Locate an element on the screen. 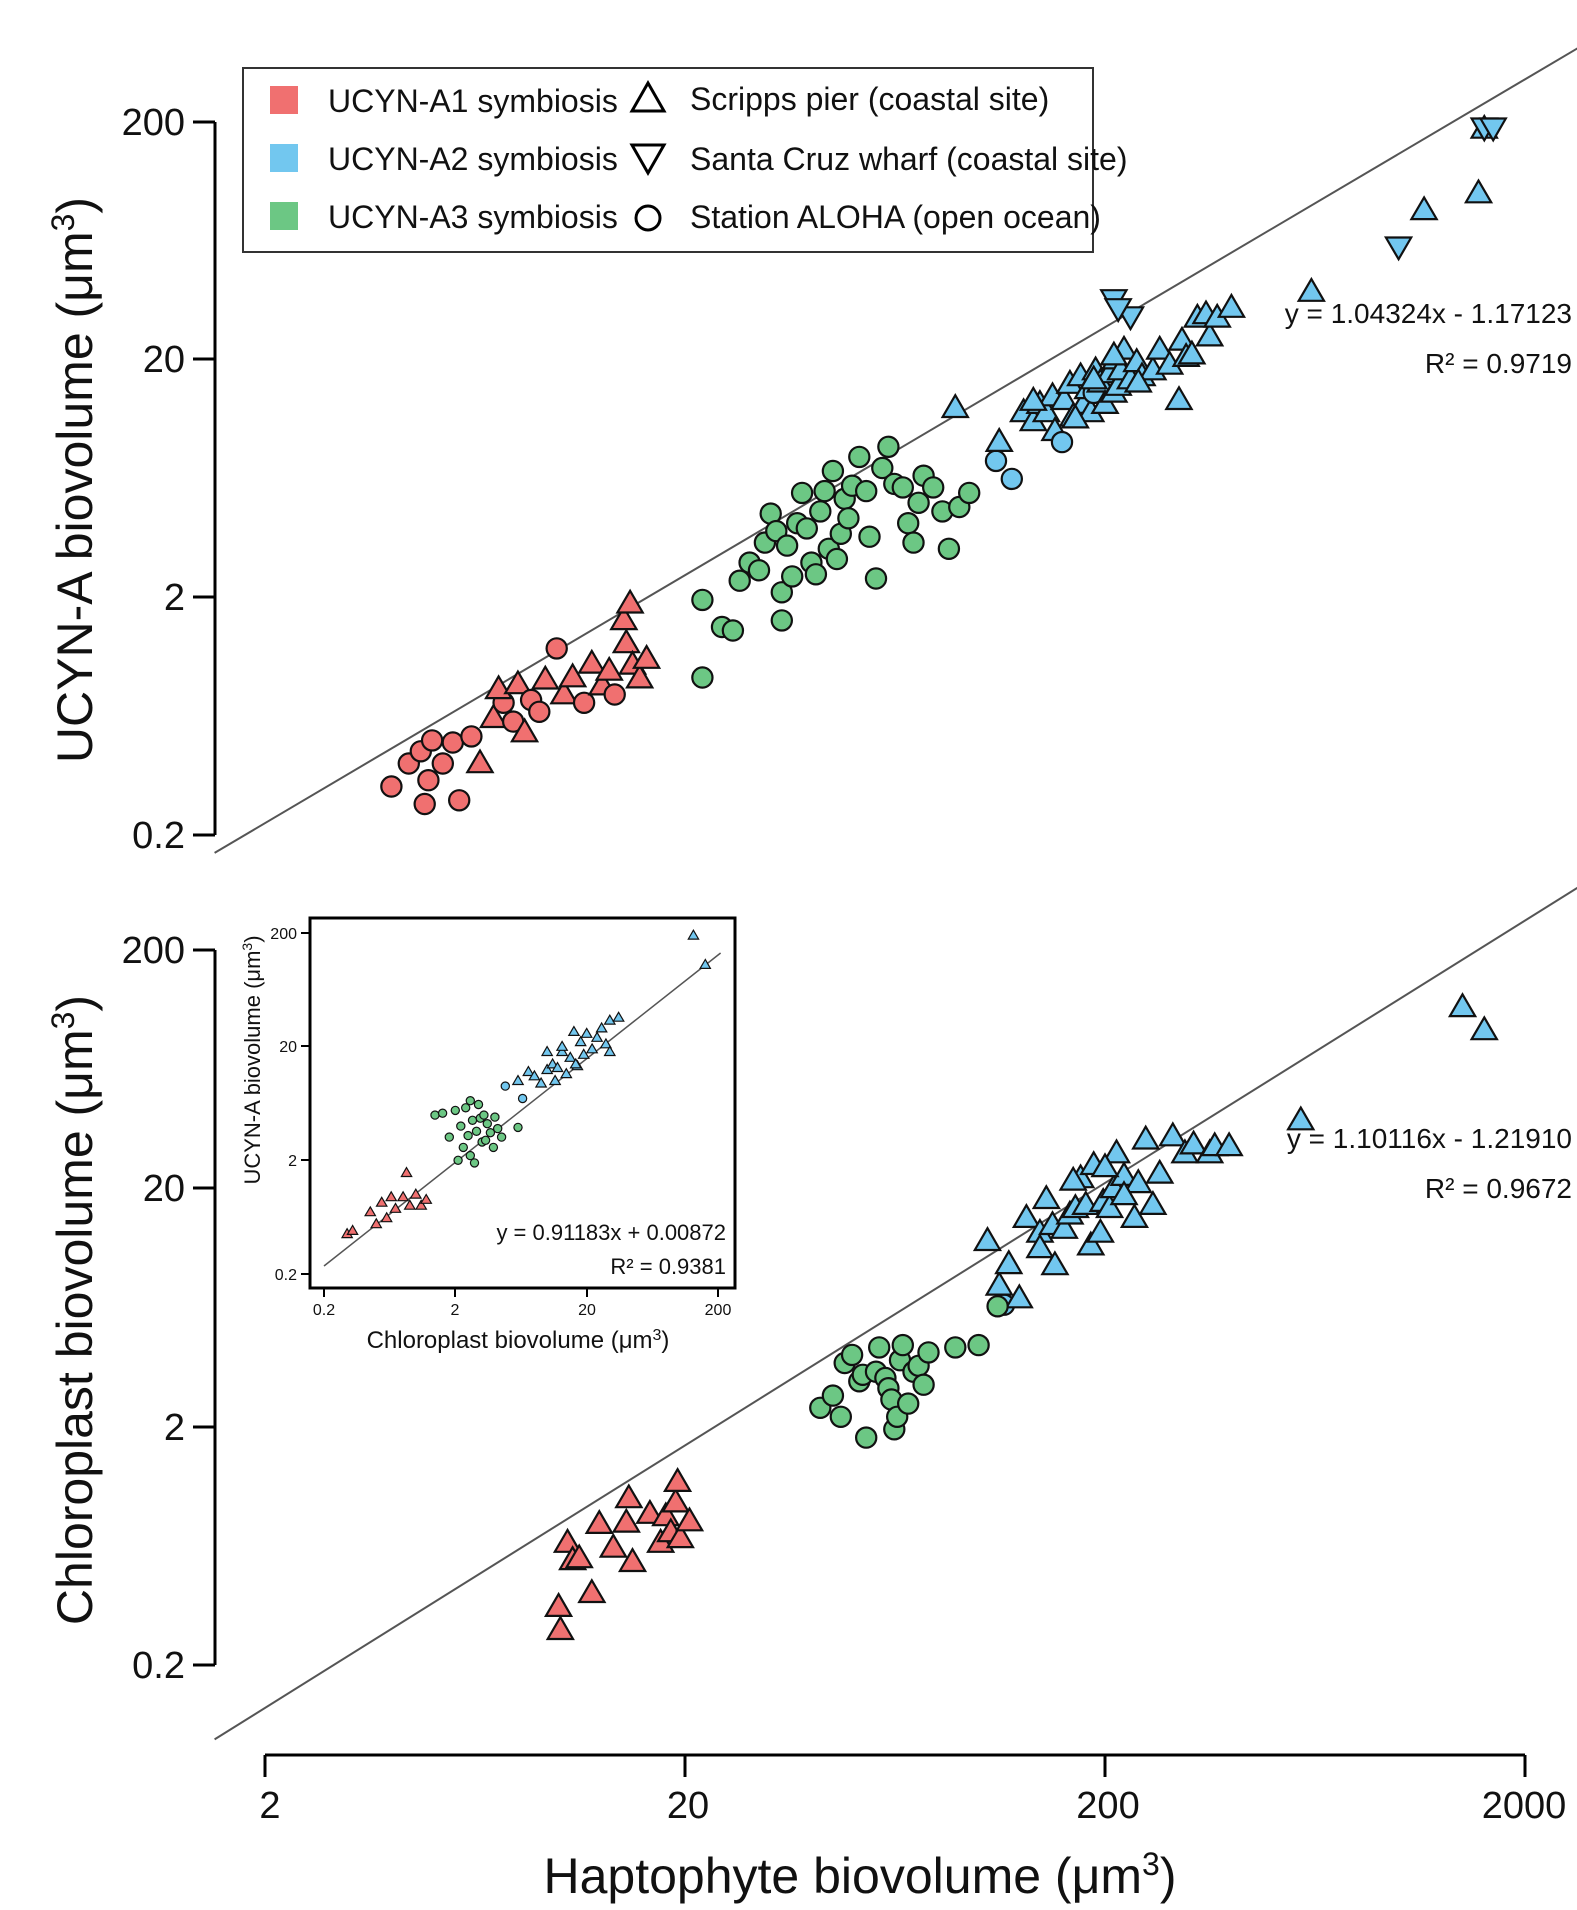 The width and height of the screenshot is (1577, 1910). inset-x-axis-title-sup: 3 is located at coordinates (657, 1335).